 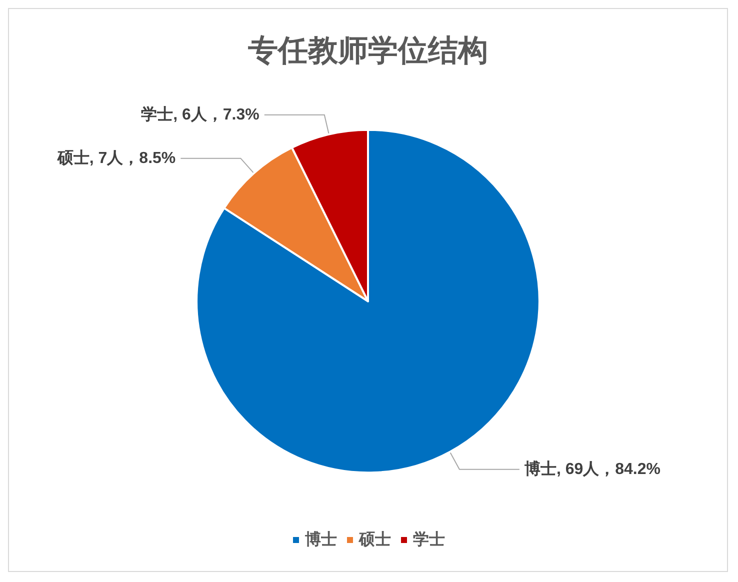 I want to click on chart-title: 专任教师学位结构, so click(x=367, y=51).